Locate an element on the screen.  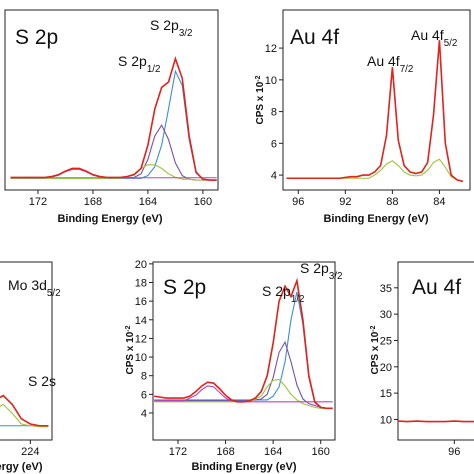
y-tick-label: 25 is located at coordinates (386, 341).